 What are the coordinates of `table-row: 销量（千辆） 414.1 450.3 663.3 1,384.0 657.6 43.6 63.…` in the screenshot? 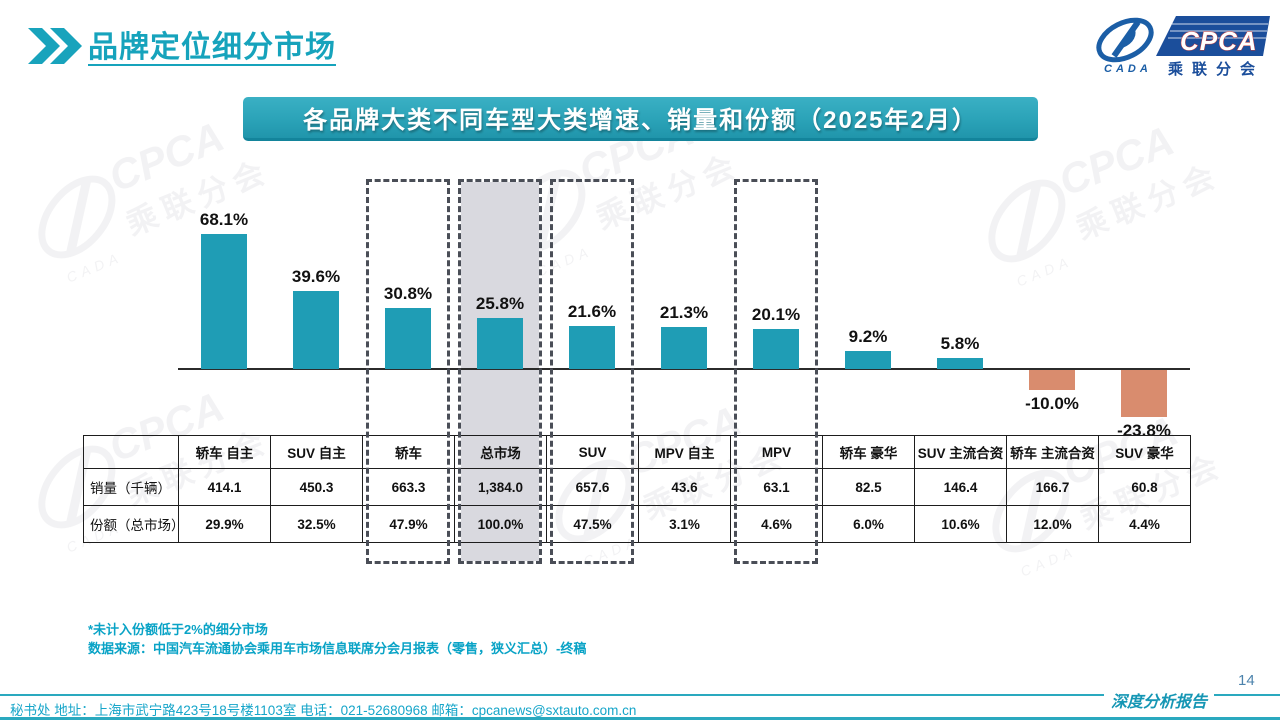 It's located at (637, 487).